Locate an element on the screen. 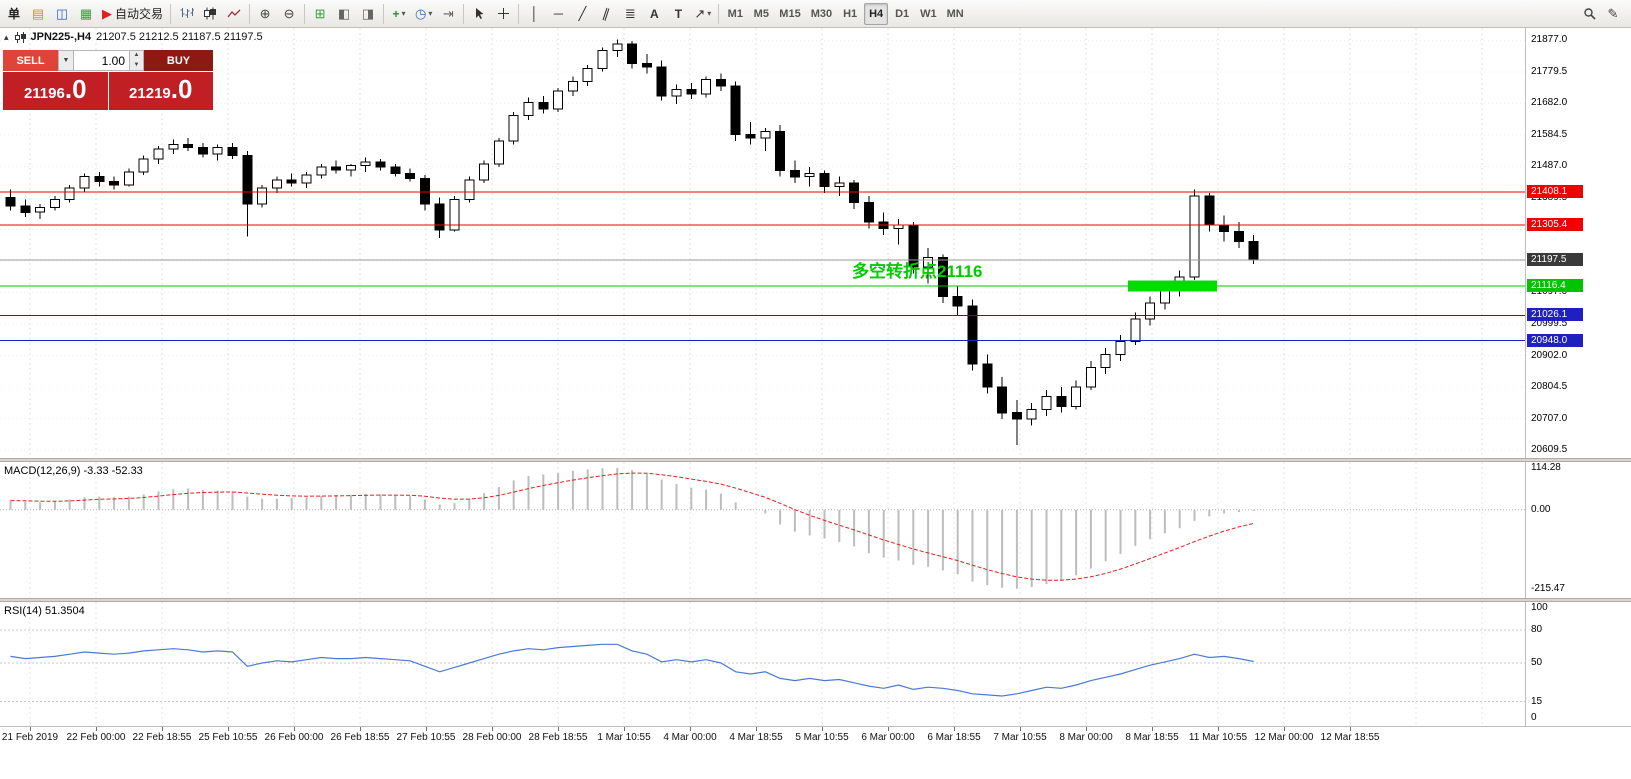  arrange-windows-button: ◨ is located at coordinates (368, 14).